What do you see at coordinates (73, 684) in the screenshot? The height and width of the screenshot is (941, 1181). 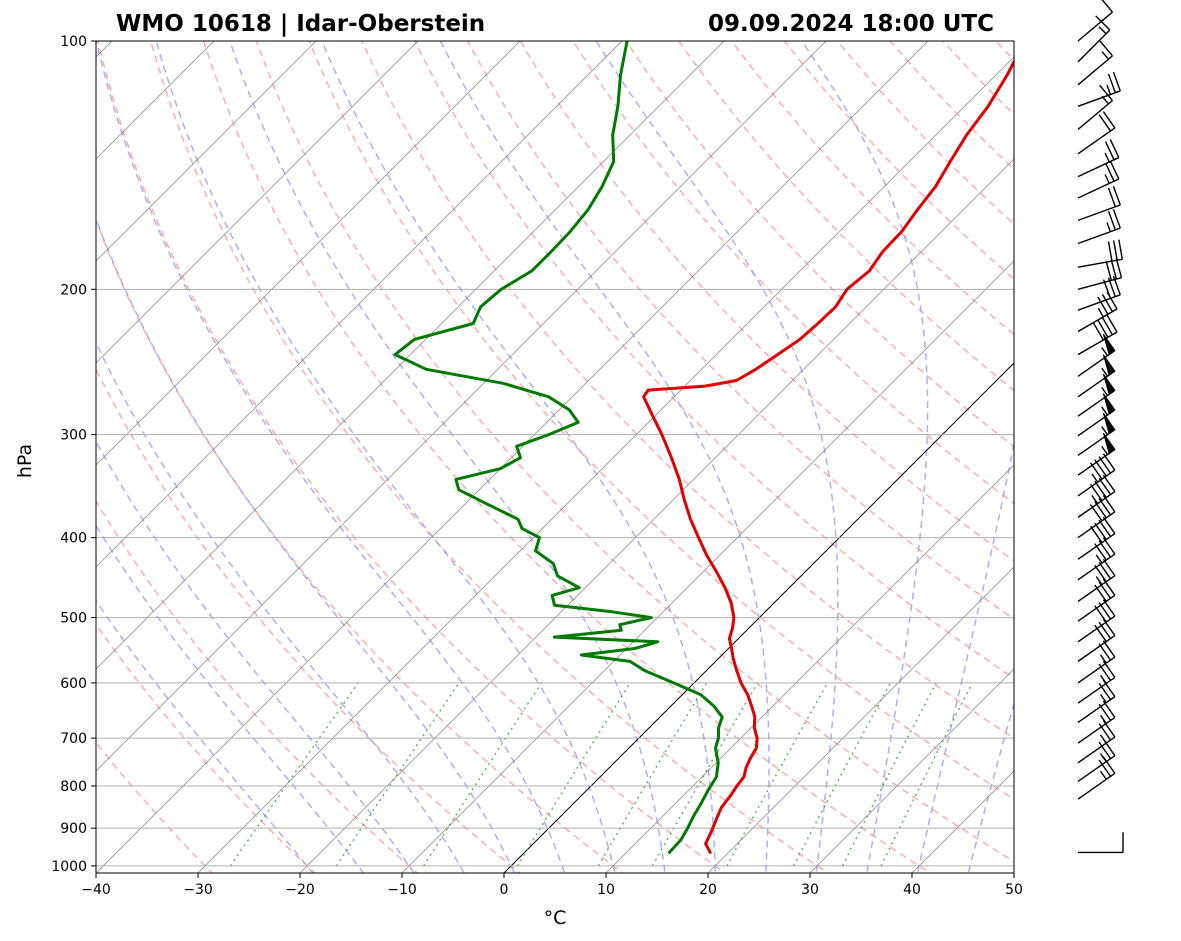 I see `y-tick-label: 600` at bounding box center [73, 684].